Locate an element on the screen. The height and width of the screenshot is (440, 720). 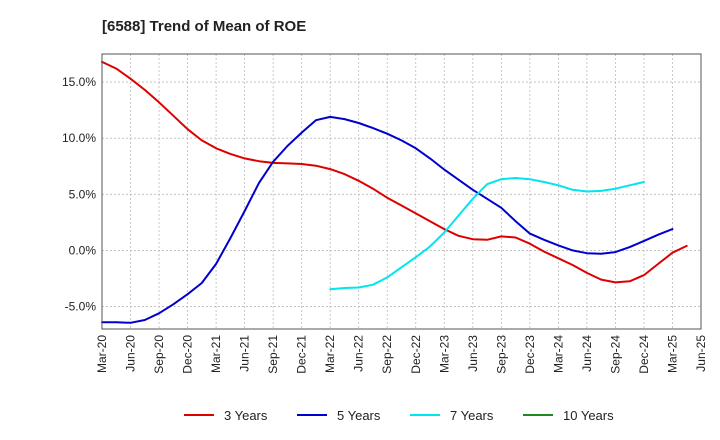
x-tick-label: Mar-21 is located at coordinates (216, 354).